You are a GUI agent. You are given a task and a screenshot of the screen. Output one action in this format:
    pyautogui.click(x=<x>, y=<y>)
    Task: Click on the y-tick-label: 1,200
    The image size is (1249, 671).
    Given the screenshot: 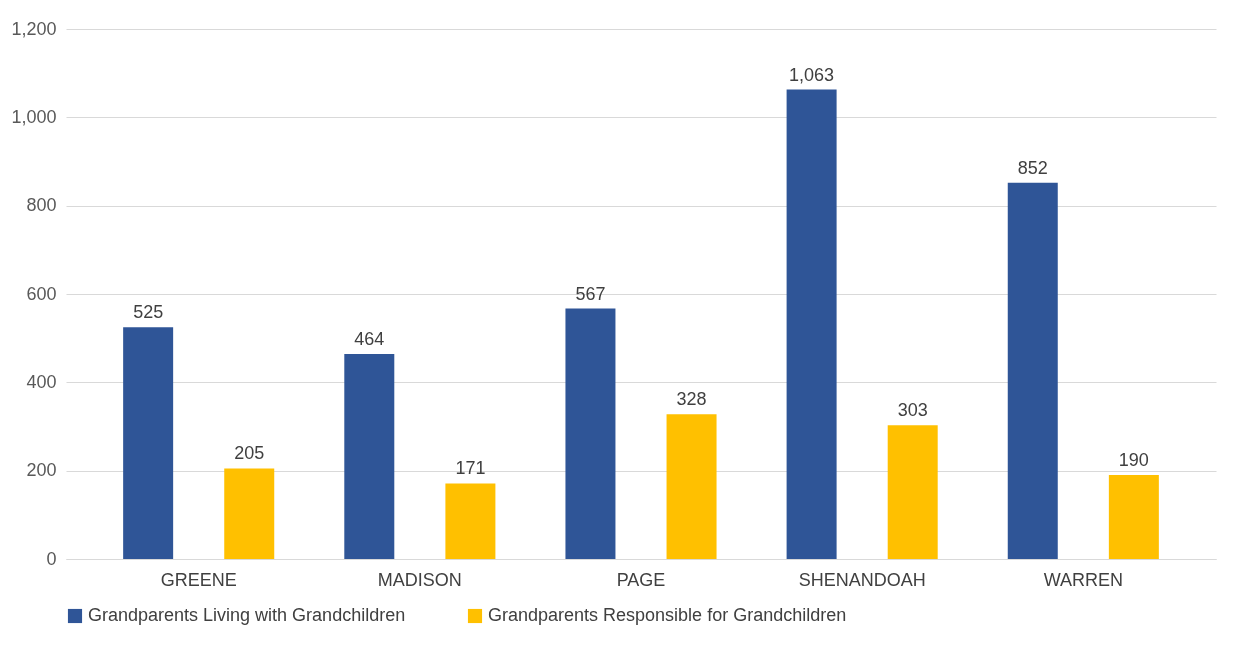 What is the action you would take?
    pyautogui.click(x=34, y=28)
    